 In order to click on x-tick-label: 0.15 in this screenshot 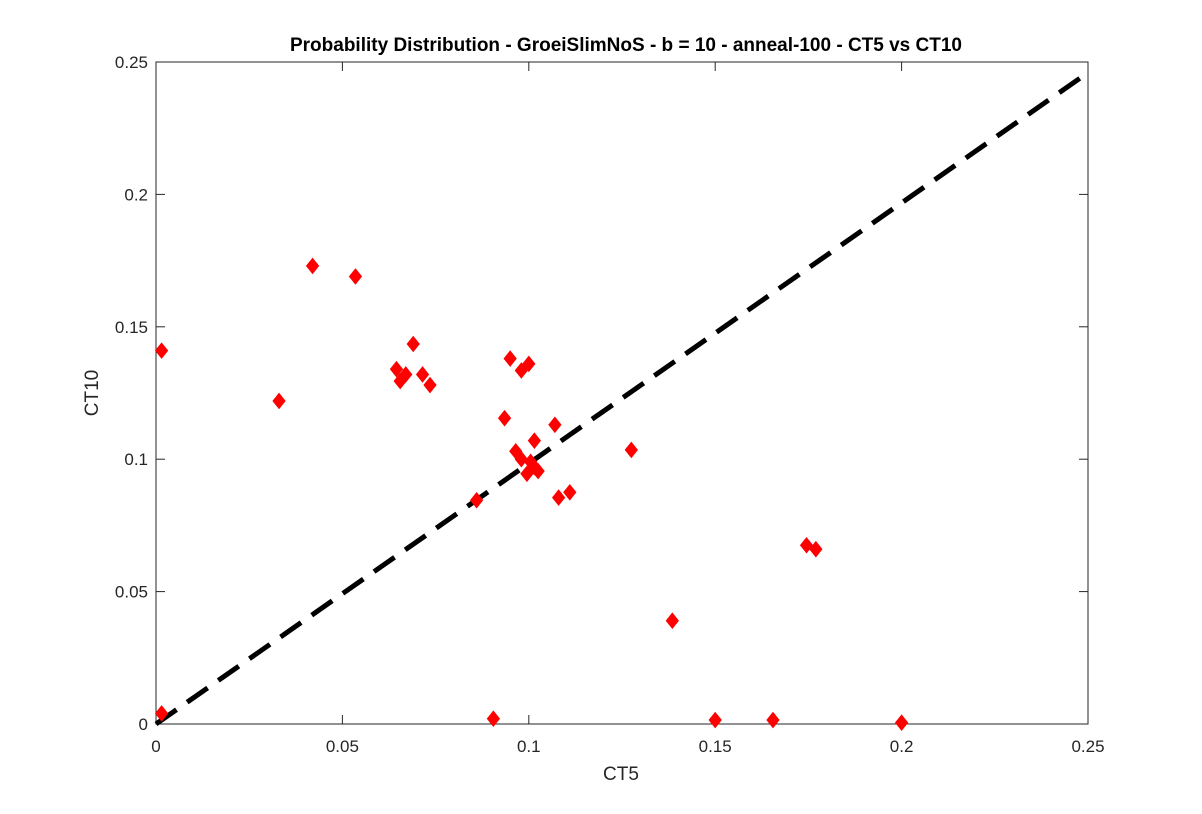, I will do `click(715, 746)`.